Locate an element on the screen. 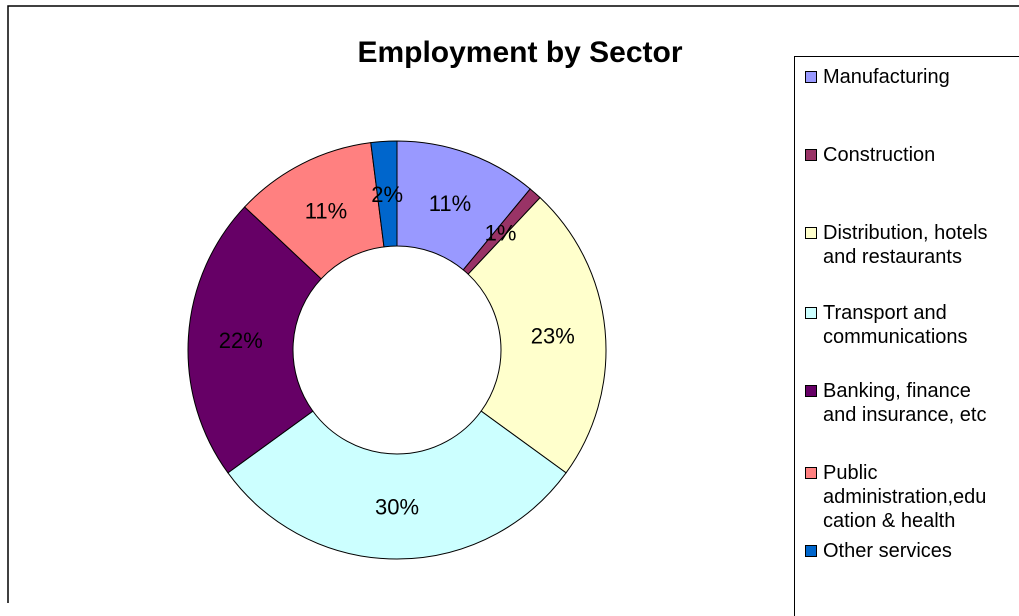 The height and width of the screenshot is (616, 1019). legend-label-2: Distribution, hotels and restaurants is located at coordinates (905, 245).